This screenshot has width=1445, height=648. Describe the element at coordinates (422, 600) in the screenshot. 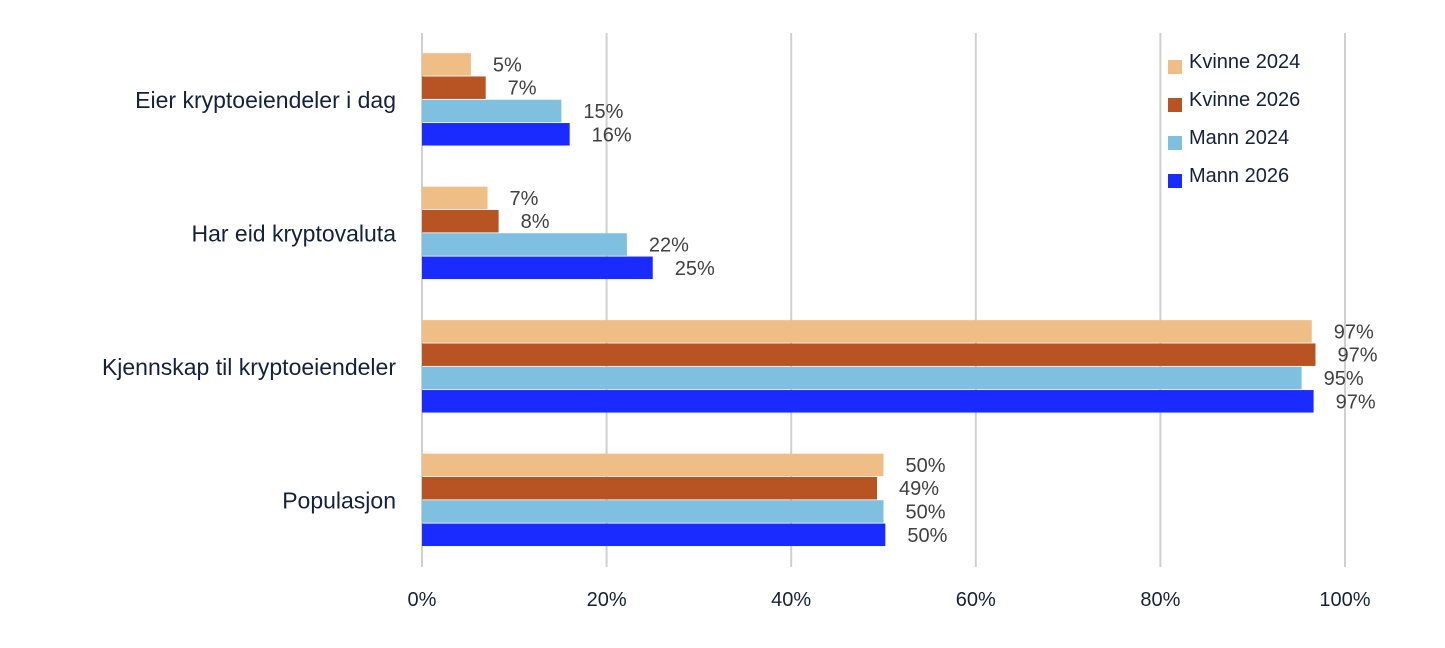

I see `x-tick-label-0: 0%` at that location.